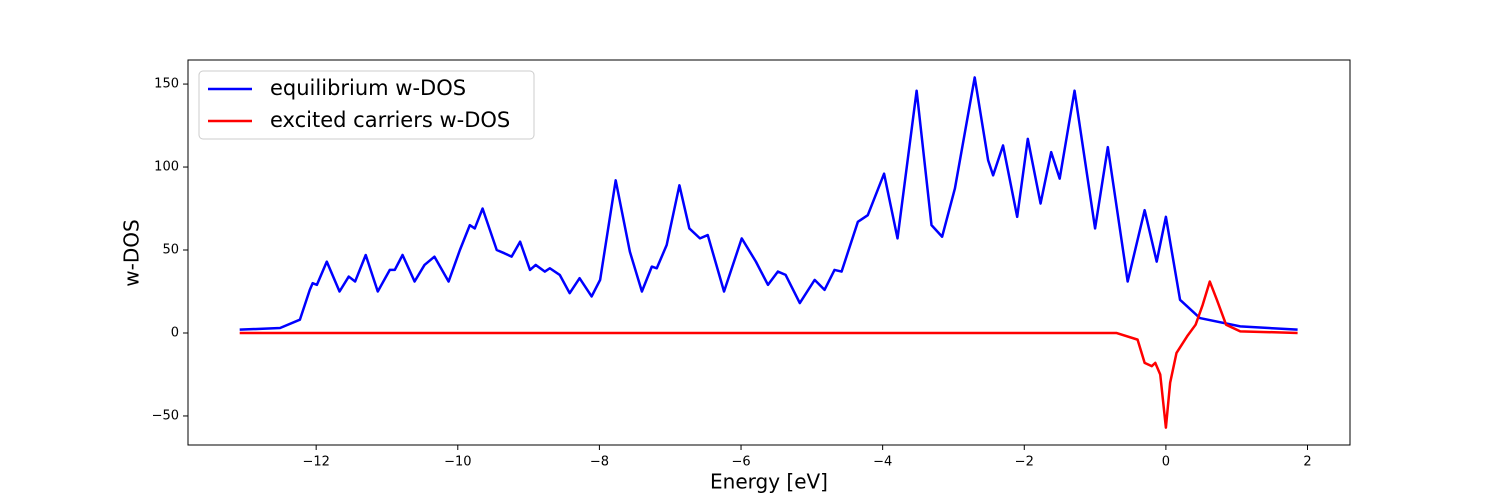 This screenshot has height=504, width=1500. What do you see at coordinates (769, 482) in the screenshot?
I see `x-axis-label: Energy [eV]` at bounding box center [769, 482].